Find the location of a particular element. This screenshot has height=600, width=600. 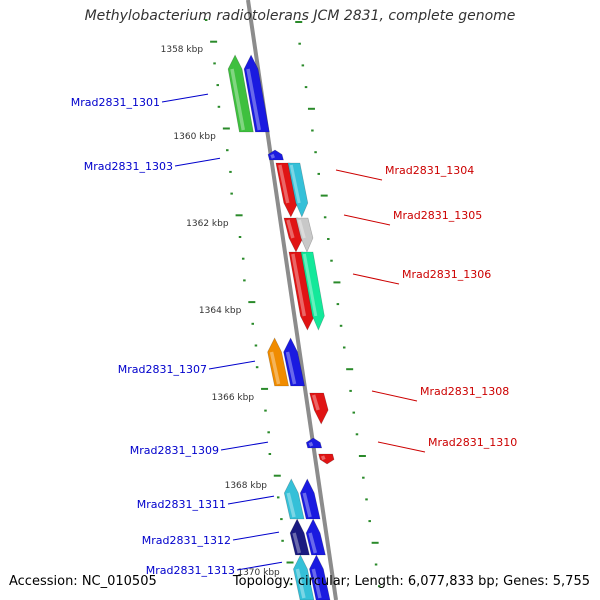

kbp-tick-label: 1358 kbp is located at coordinates (182, 50).